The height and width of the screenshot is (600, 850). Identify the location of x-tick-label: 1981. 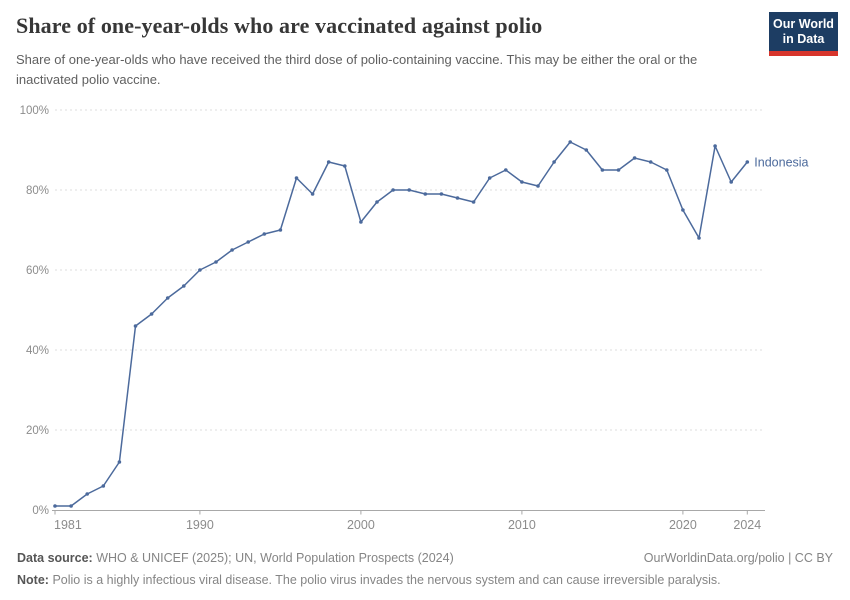
(68, 525).